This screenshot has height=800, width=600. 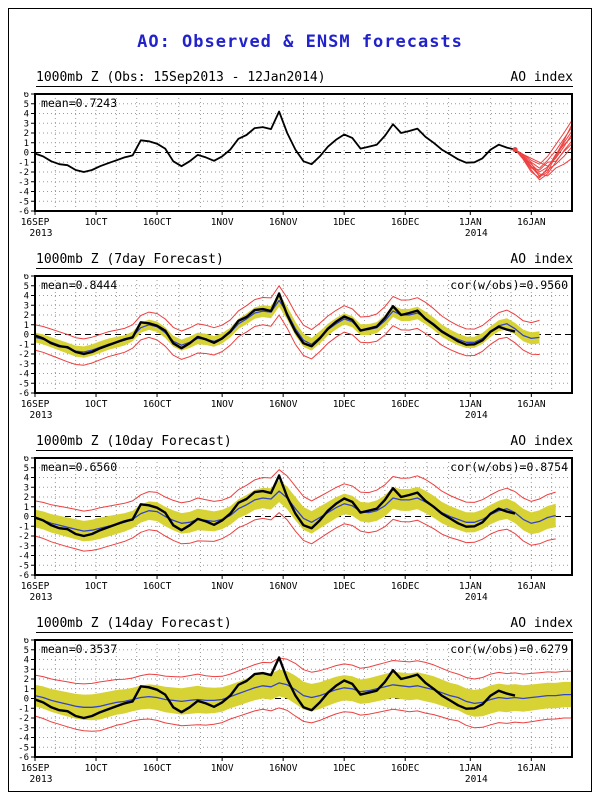 What do you see at coordinates (509, 649) in the screenshot?
I see `correlation-annotation: cor(w/obs)=0.6279` at bounding box center [509, 649].